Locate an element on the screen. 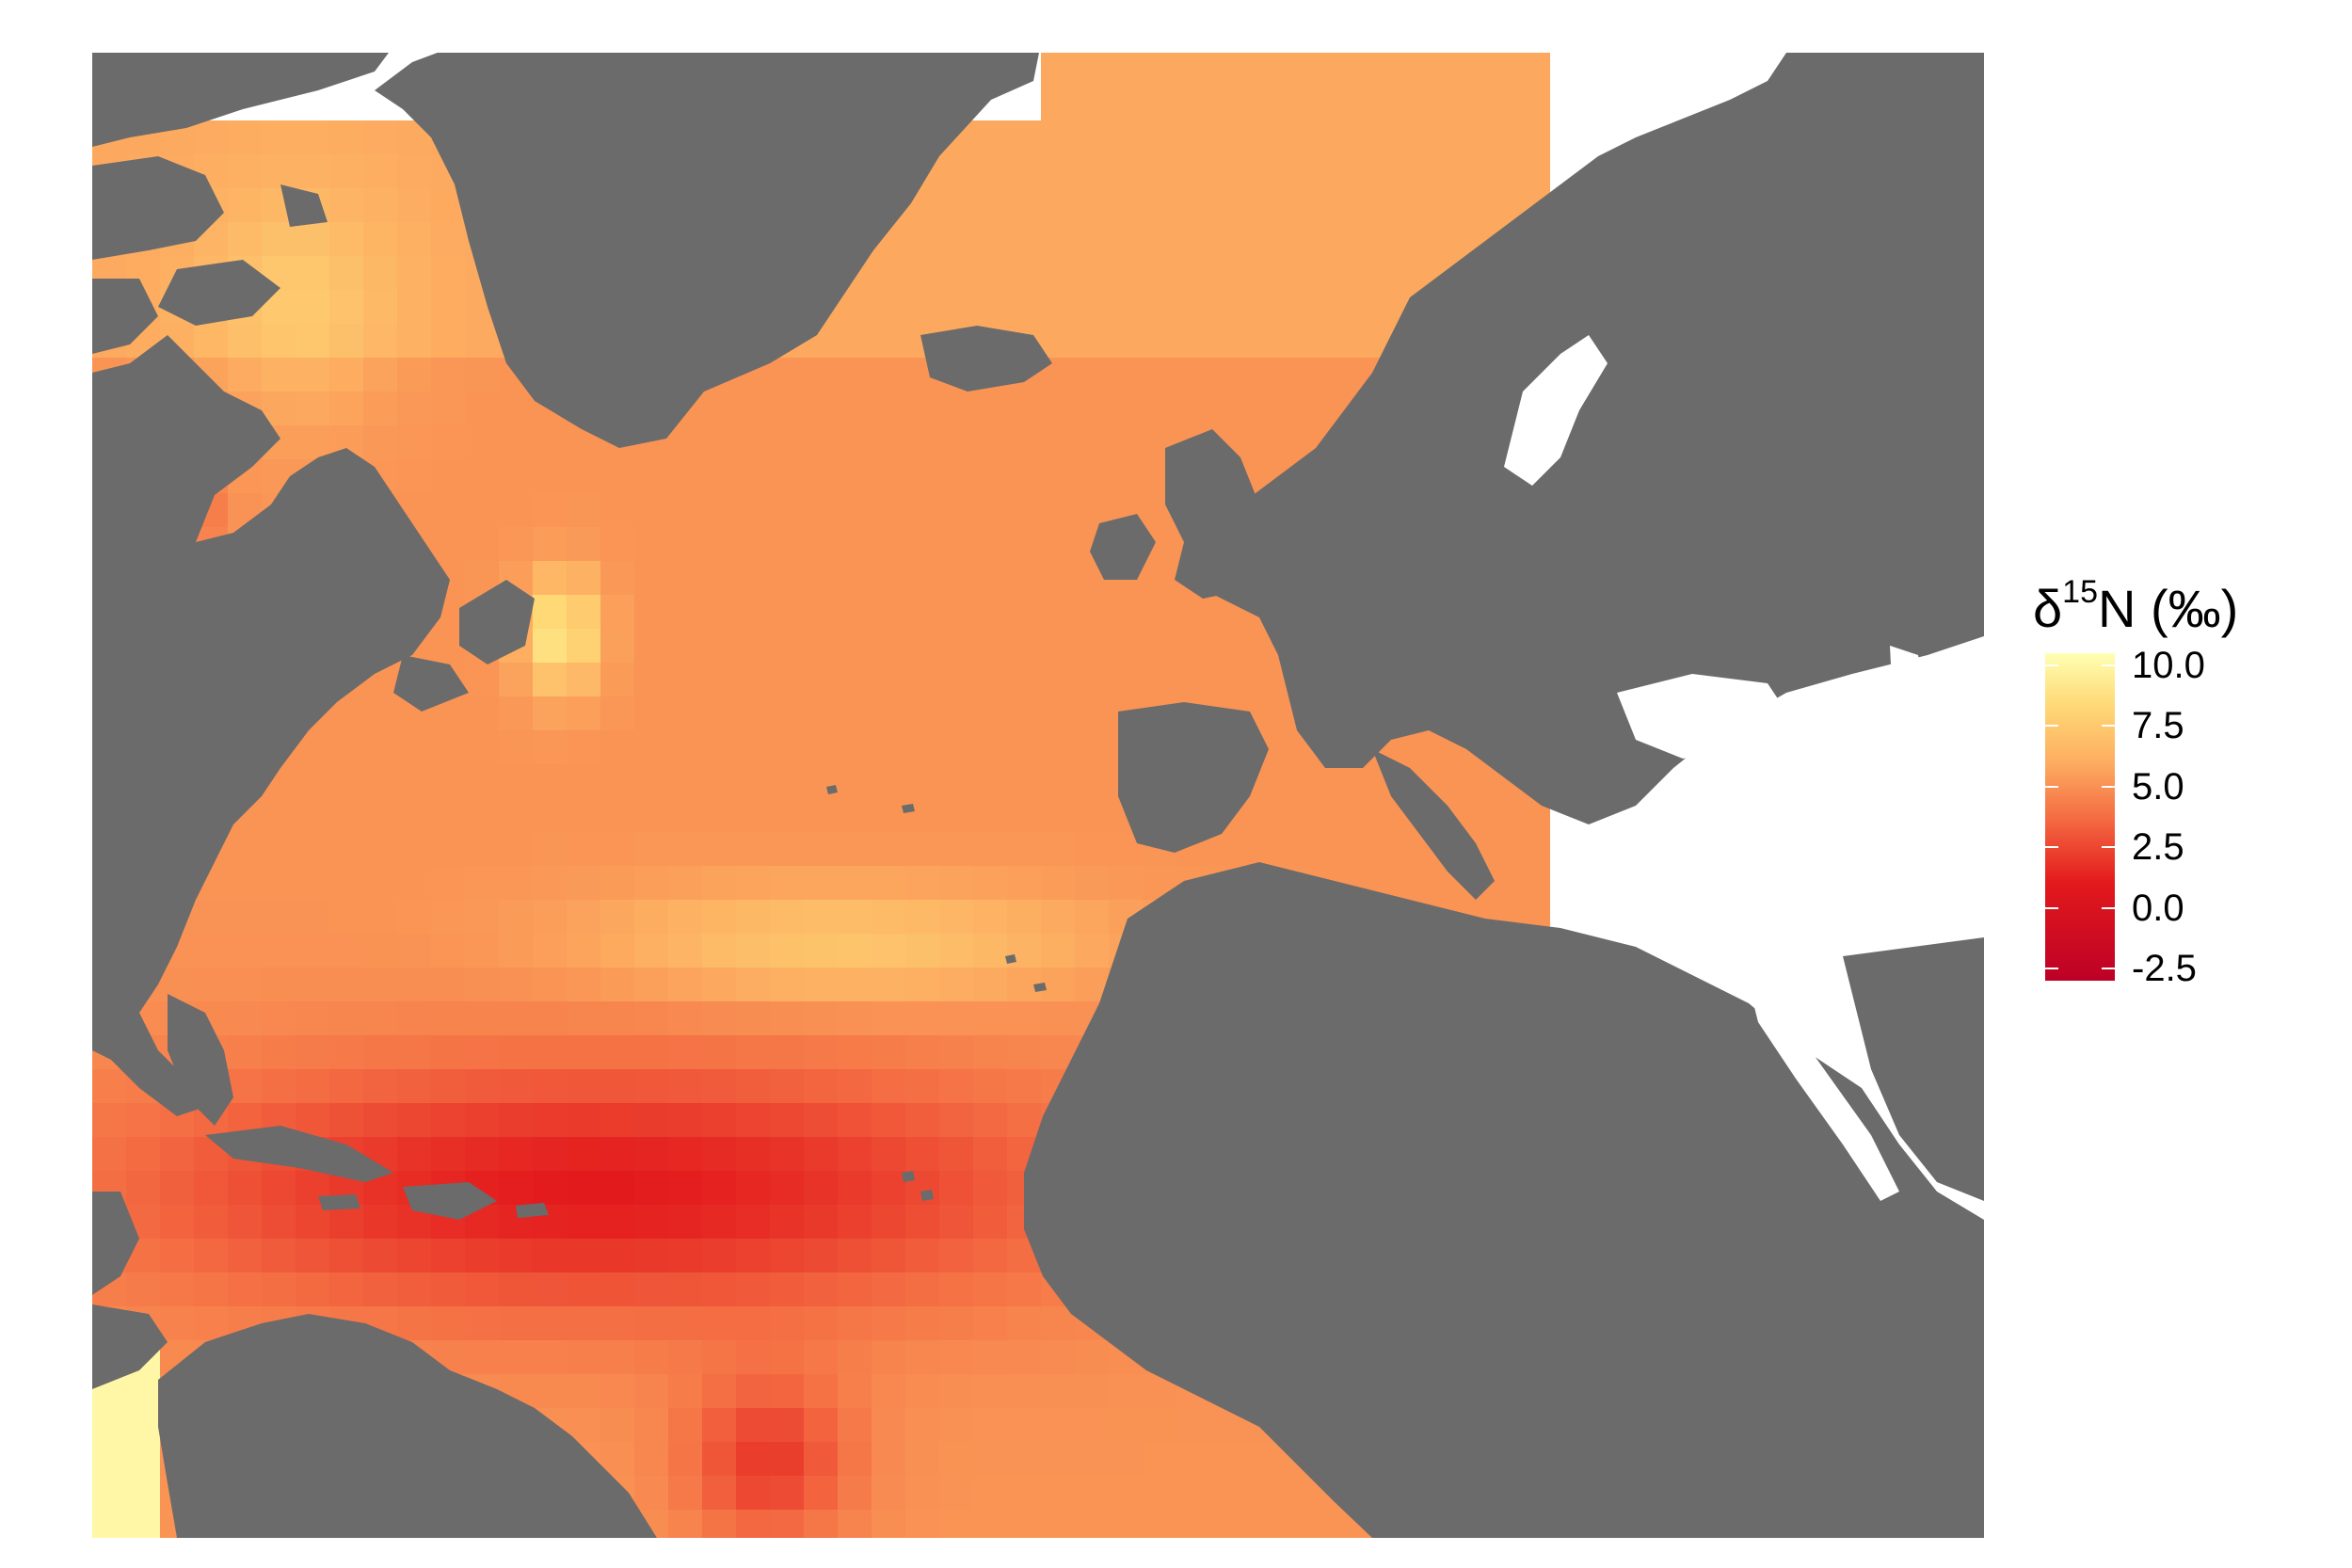  florida is located at coordinates (200, 1060).